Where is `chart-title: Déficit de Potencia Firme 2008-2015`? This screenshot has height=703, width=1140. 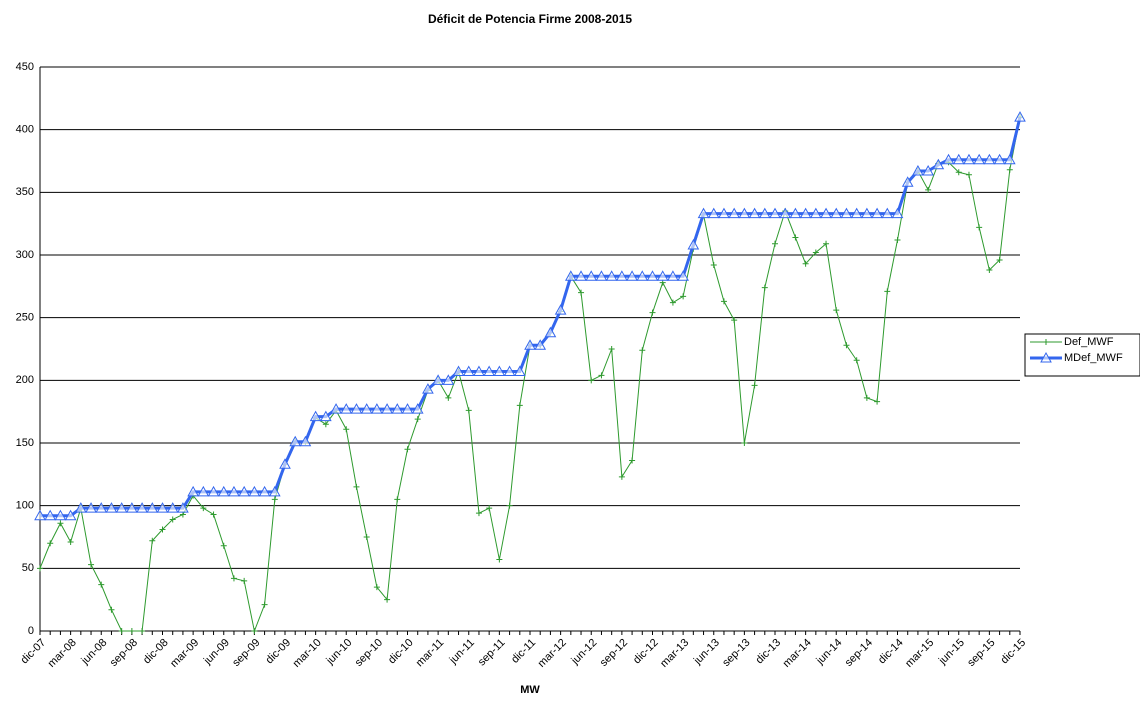 chart-title: Déficit de Potencia Firme 2008-2015 is located at coordinates (530, 19).